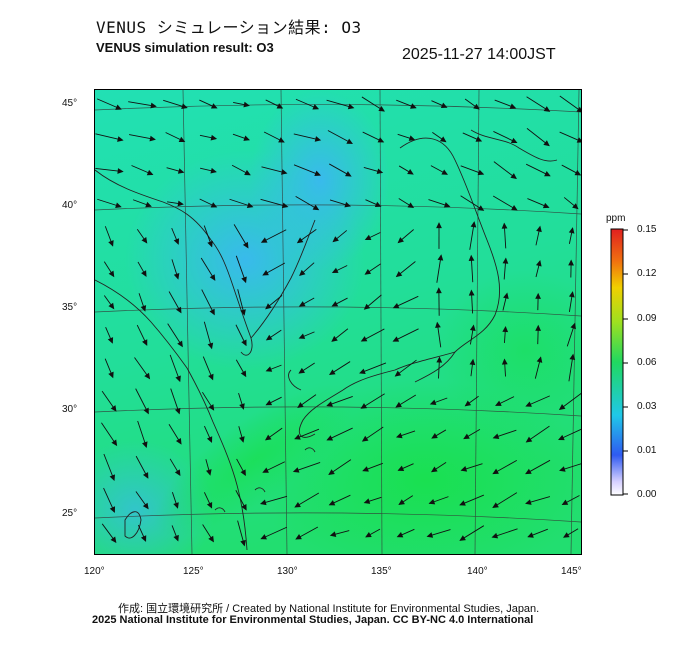 This screenshot has height=649, width=700. Describe the element at coordinates (647, 406) in the screenshot. I see `colorbar-tick-0.03: 0.03` at that location.